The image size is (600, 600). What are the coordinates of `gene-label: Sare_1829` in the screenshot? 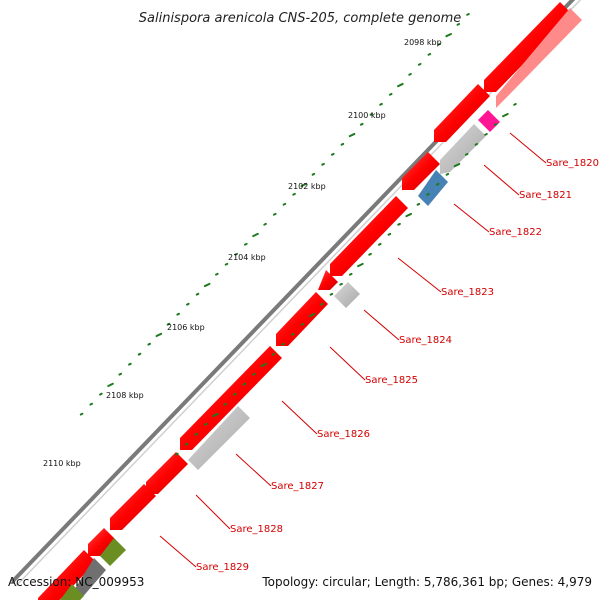 It's located at (222, 567).